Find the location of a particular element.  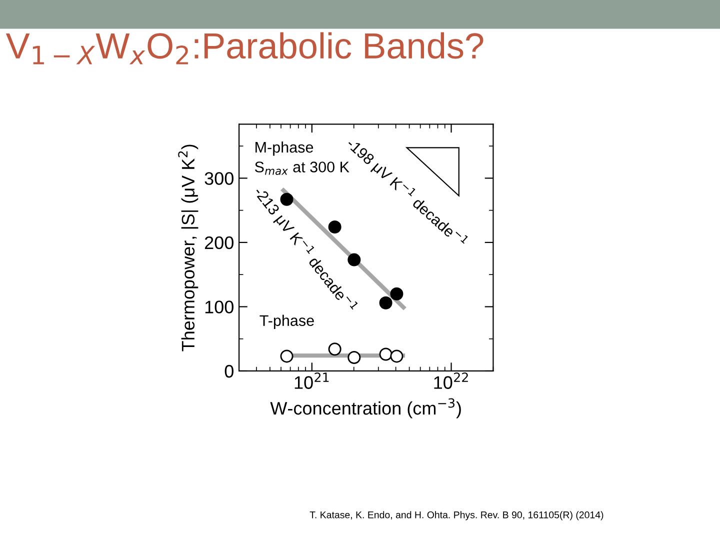

annotation: -213 μV K$^{−1}$ decade$^{−1}$ is located at coordinates (307, 250).